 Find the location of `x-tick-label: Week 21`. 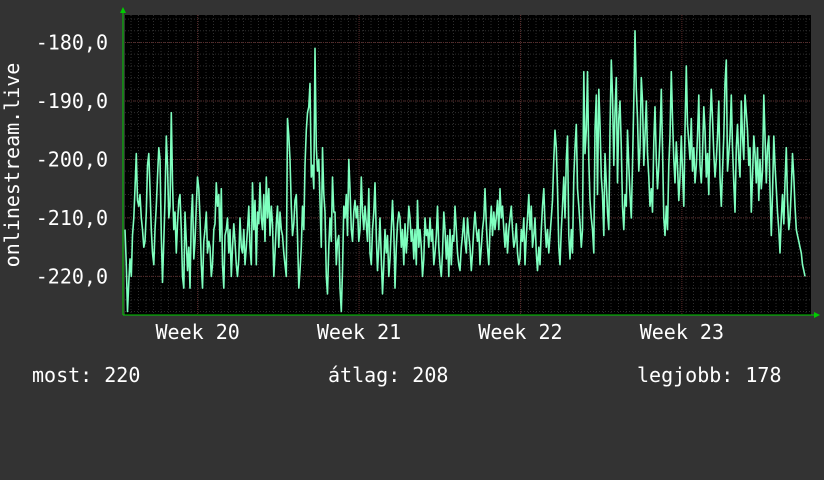

x-tick-label: Week 21 is located at coordinates (359, 332).